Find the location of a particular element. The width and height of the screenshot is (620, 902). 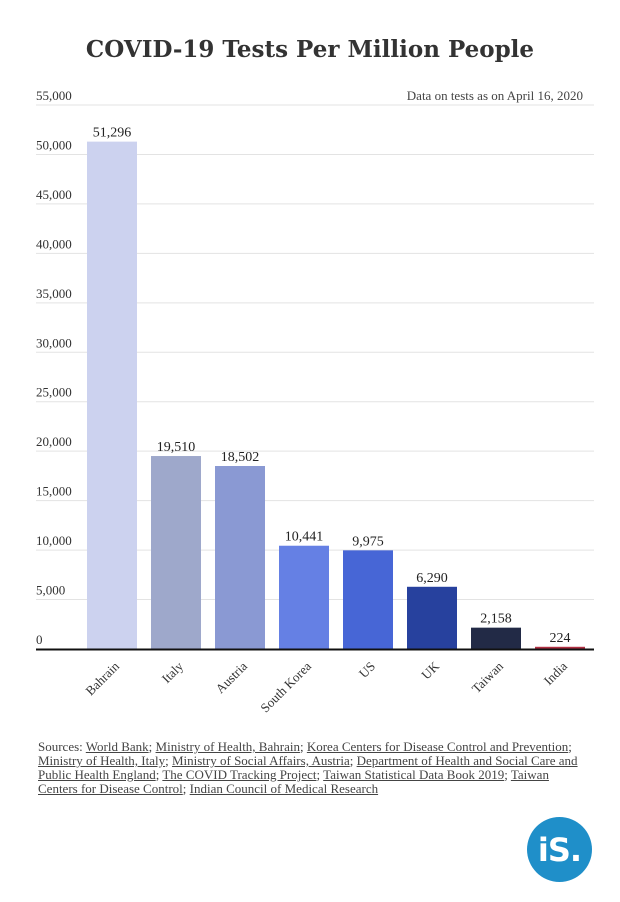

sources-prefix: Sources: is located at coordinates (60, 746).